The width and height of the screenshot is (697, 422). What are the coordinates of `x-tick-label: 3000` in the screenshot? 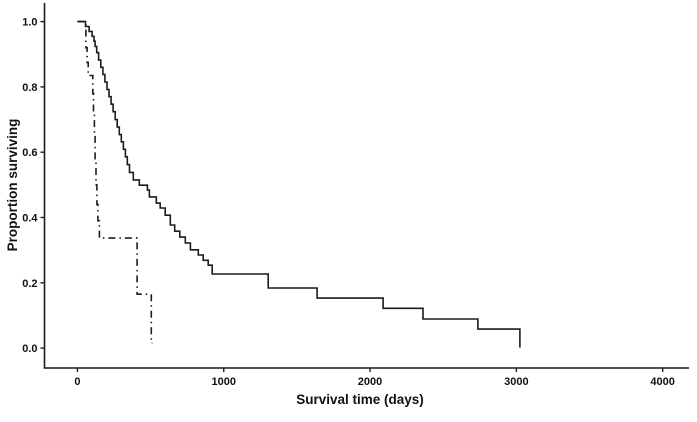 It's located at (516, 382).